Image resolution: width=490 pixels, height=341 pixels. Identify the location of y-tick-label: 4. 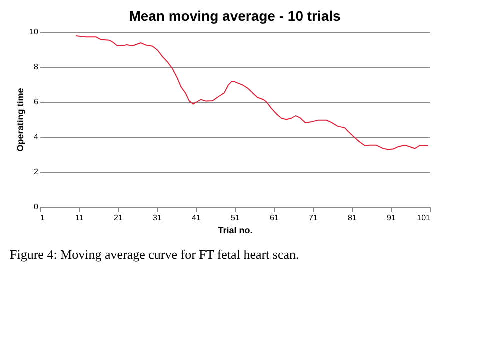
(37, 137).